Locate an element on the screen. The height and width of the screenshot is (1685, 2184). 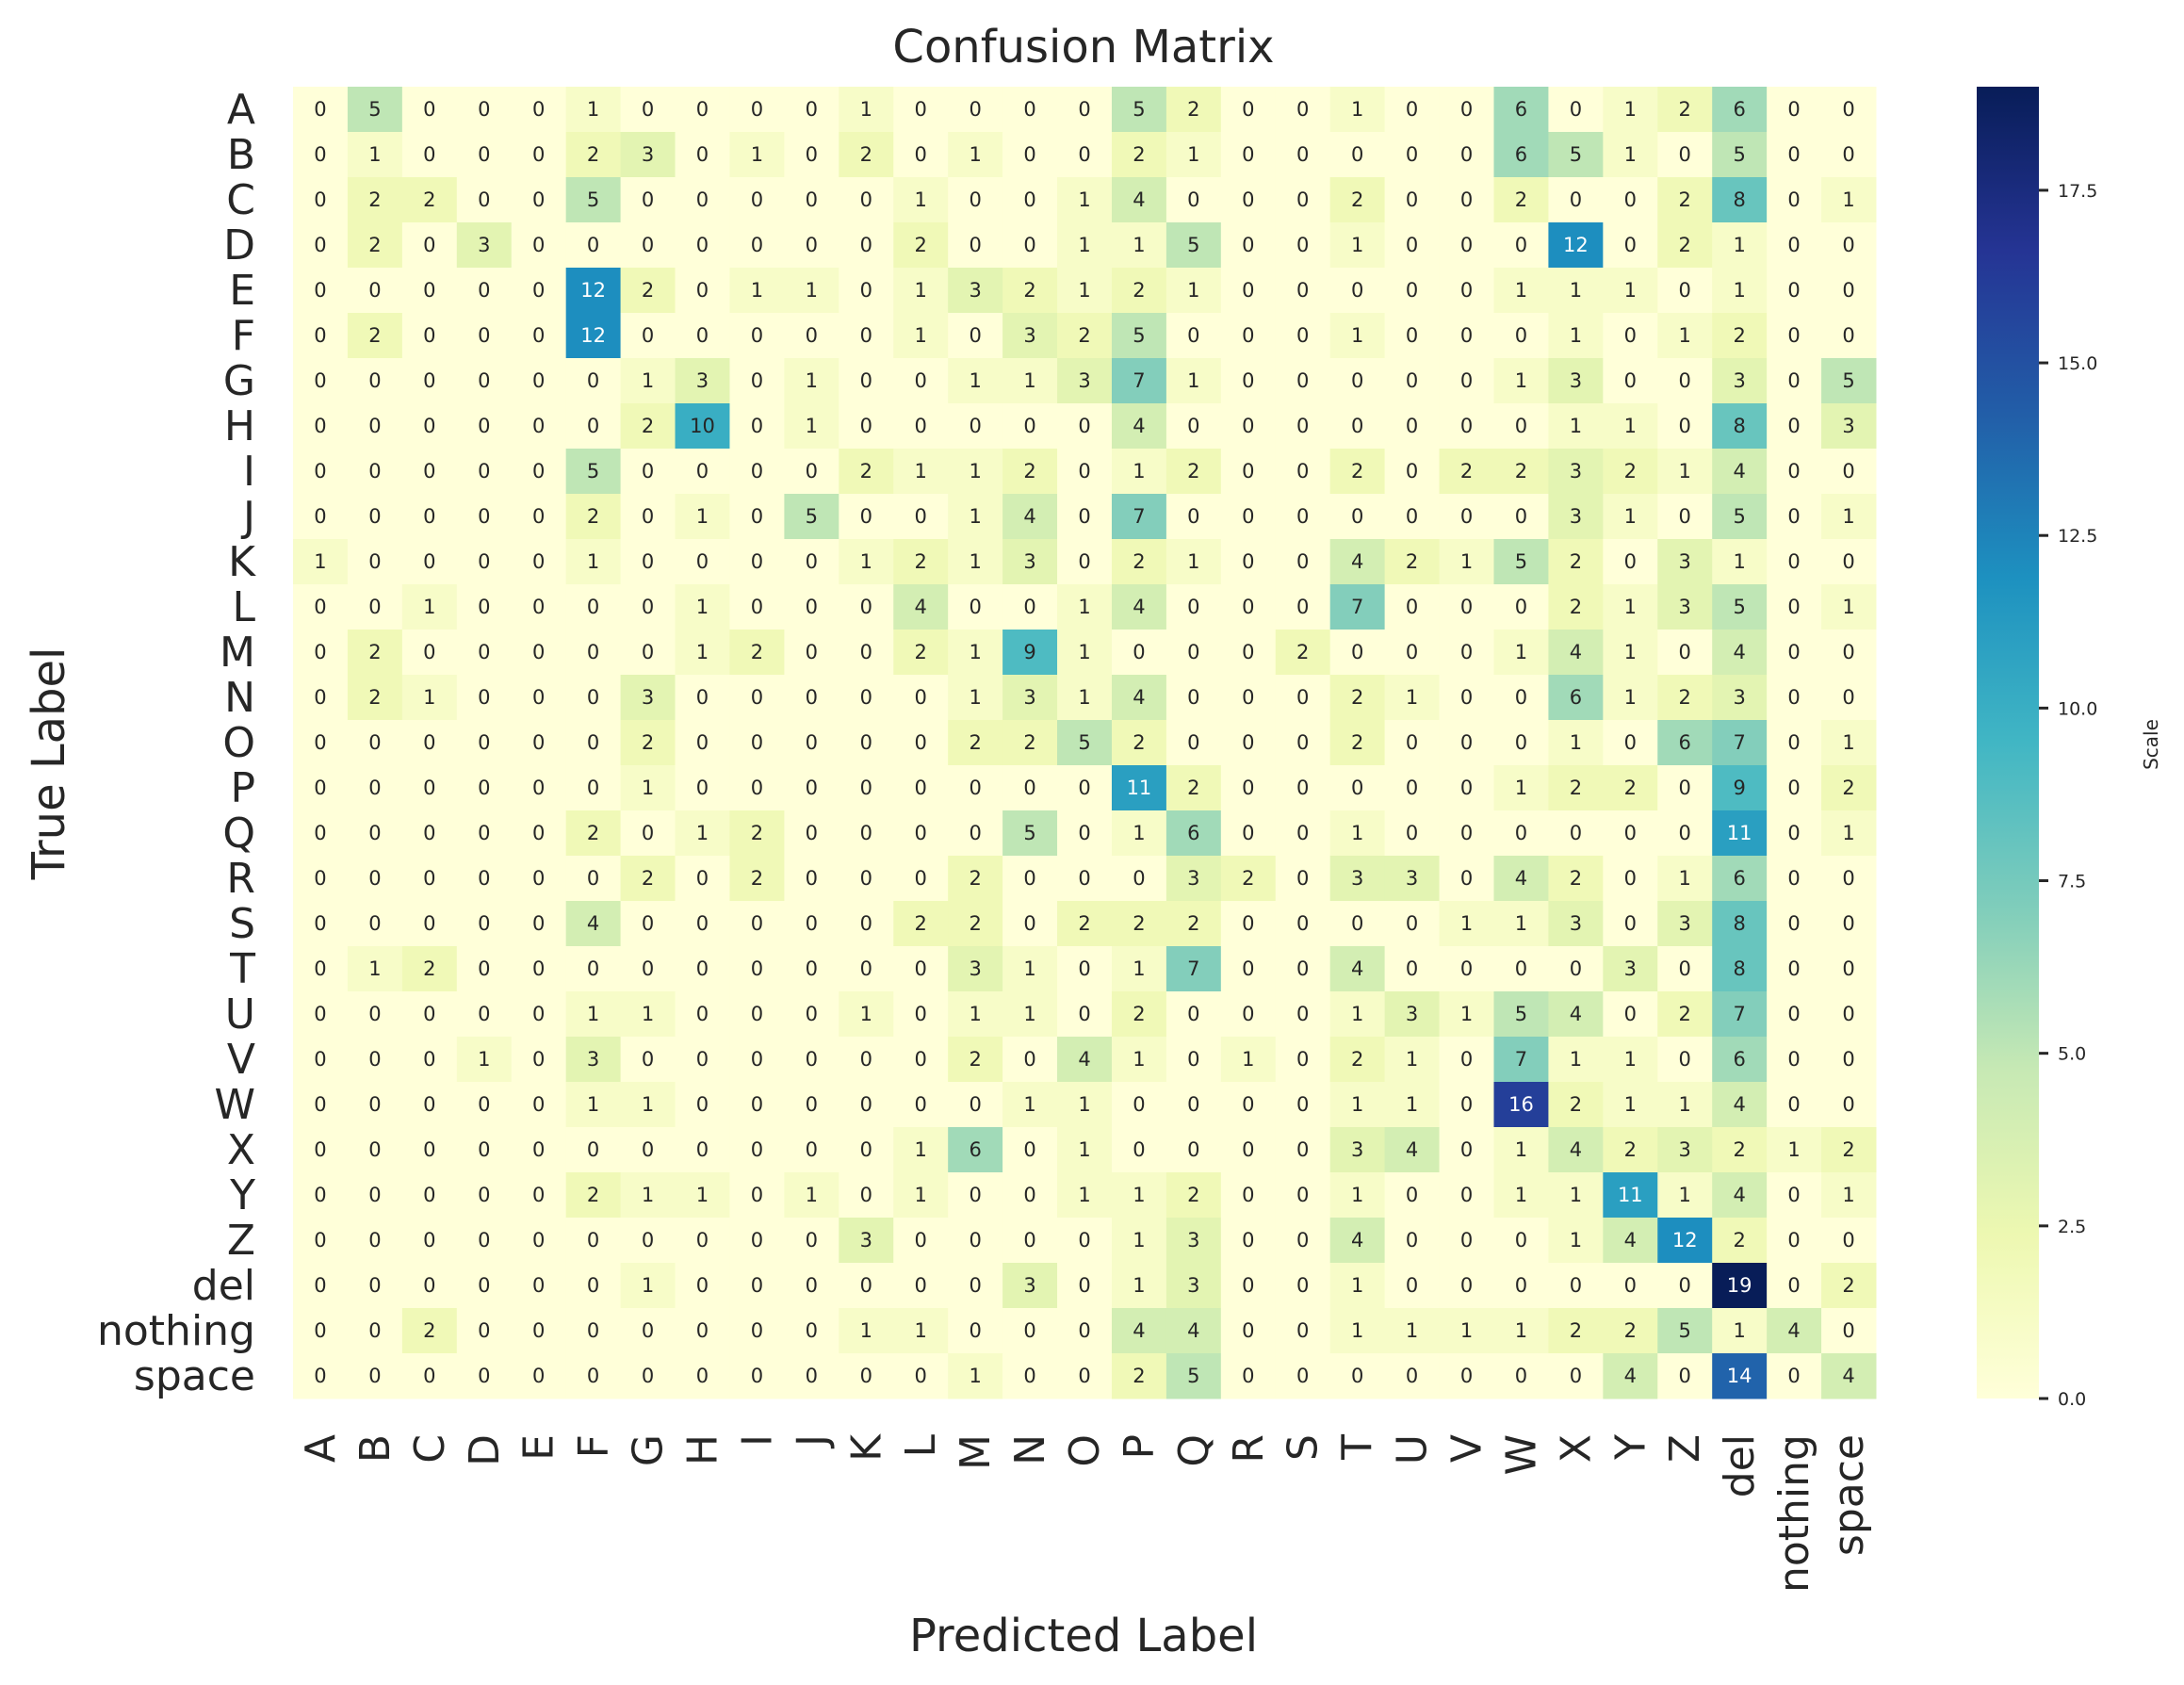
x-tick-label: D is located at coordinates (485, 1450).